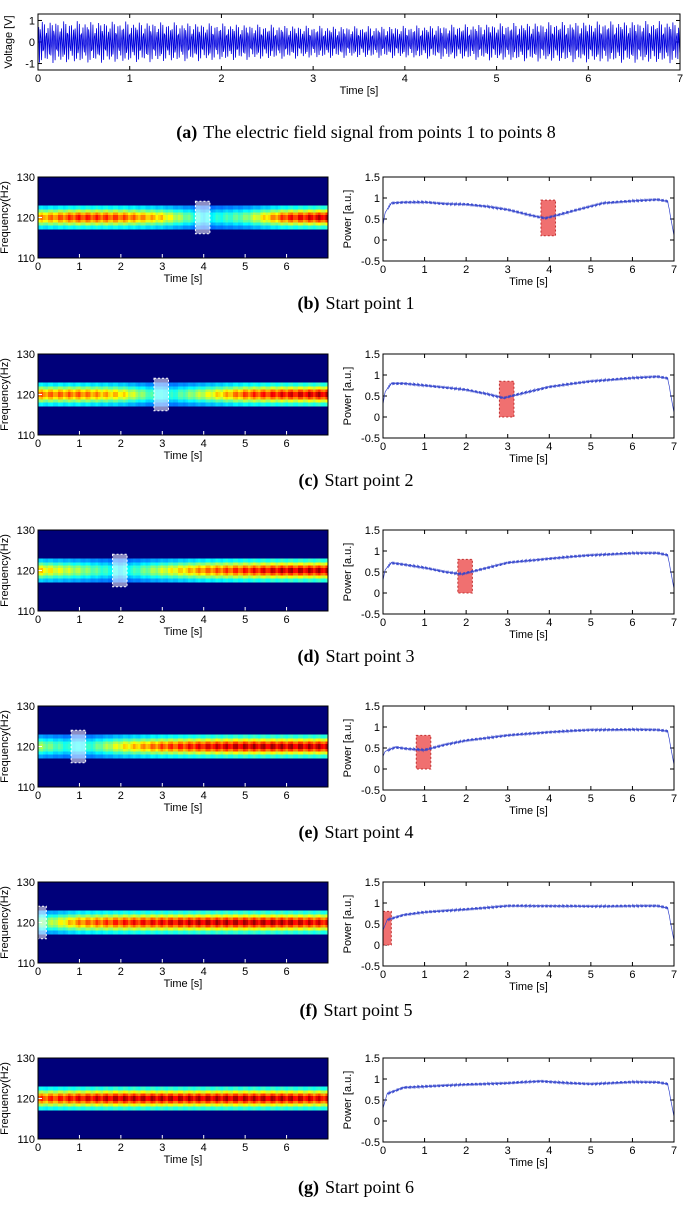 This screenshot has height=1208, width=685. Describe the element at coordinates (466, 447) in the screenshot. I see `x-tick-label: 2` at that location.